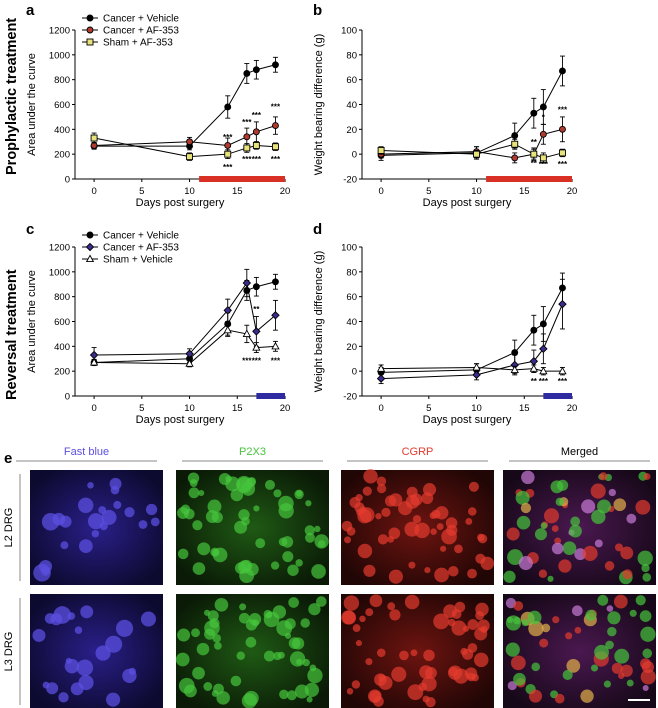  Describe the element at coordinates (524, 408) in the screenshot. I see `chart-d-xtick-label: 15` at that location.